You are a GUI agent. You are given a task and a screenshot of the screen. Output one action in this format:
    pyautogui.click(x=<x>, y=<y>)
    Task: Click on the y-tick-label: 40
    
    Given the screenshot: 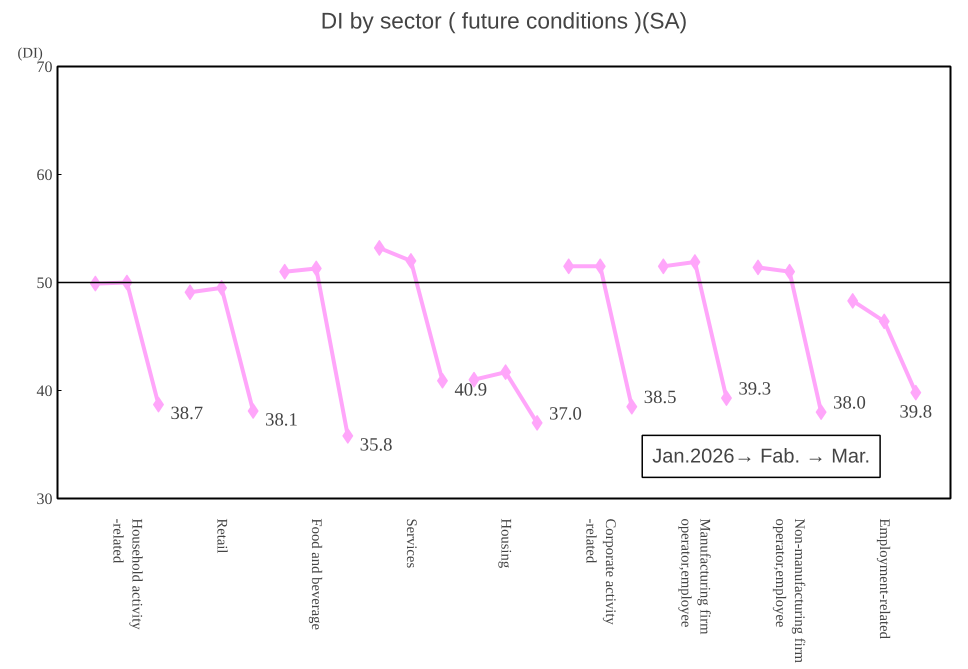 What is the action you would take?
    pyautogui.click(x=44, y=391)
    